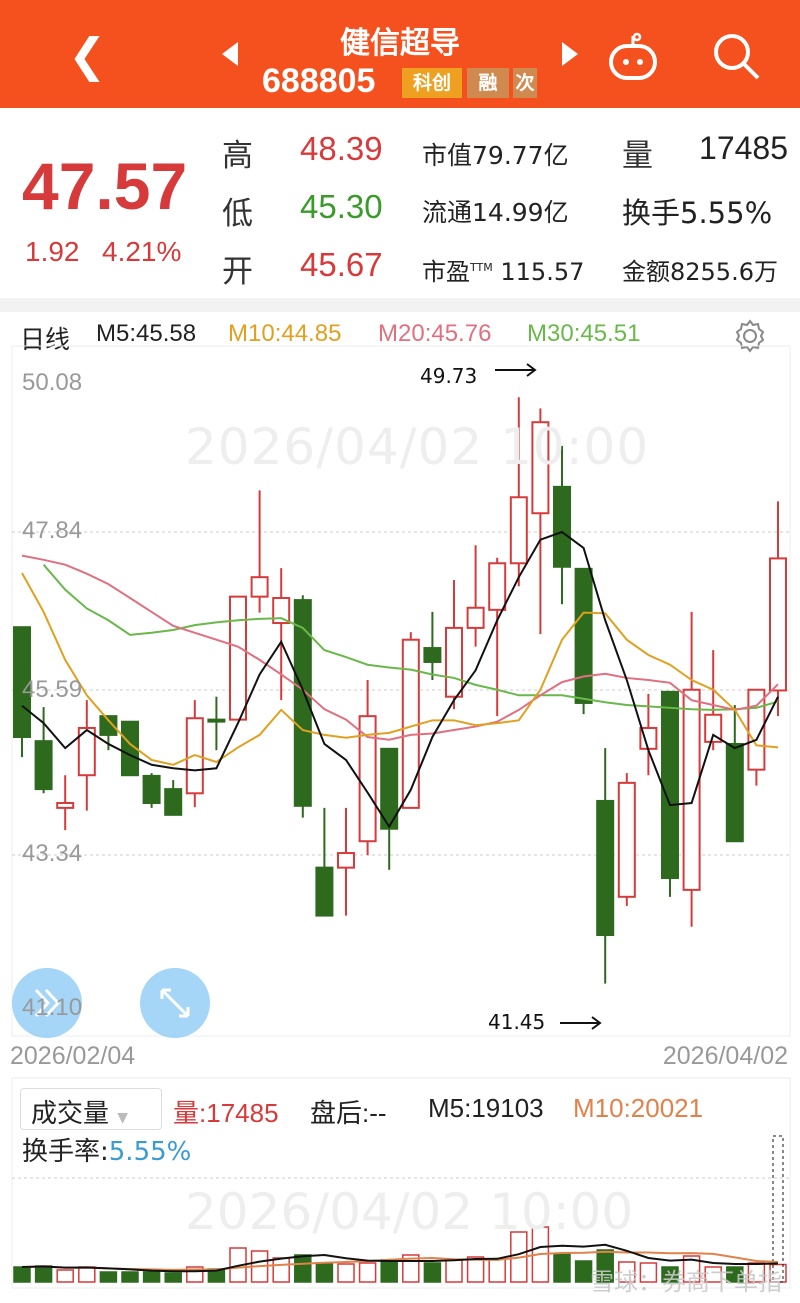 Image resolution: width=800 pixels, height=1303 pixels. I want to click on expand-arrows-icon, so click(175, 1003).